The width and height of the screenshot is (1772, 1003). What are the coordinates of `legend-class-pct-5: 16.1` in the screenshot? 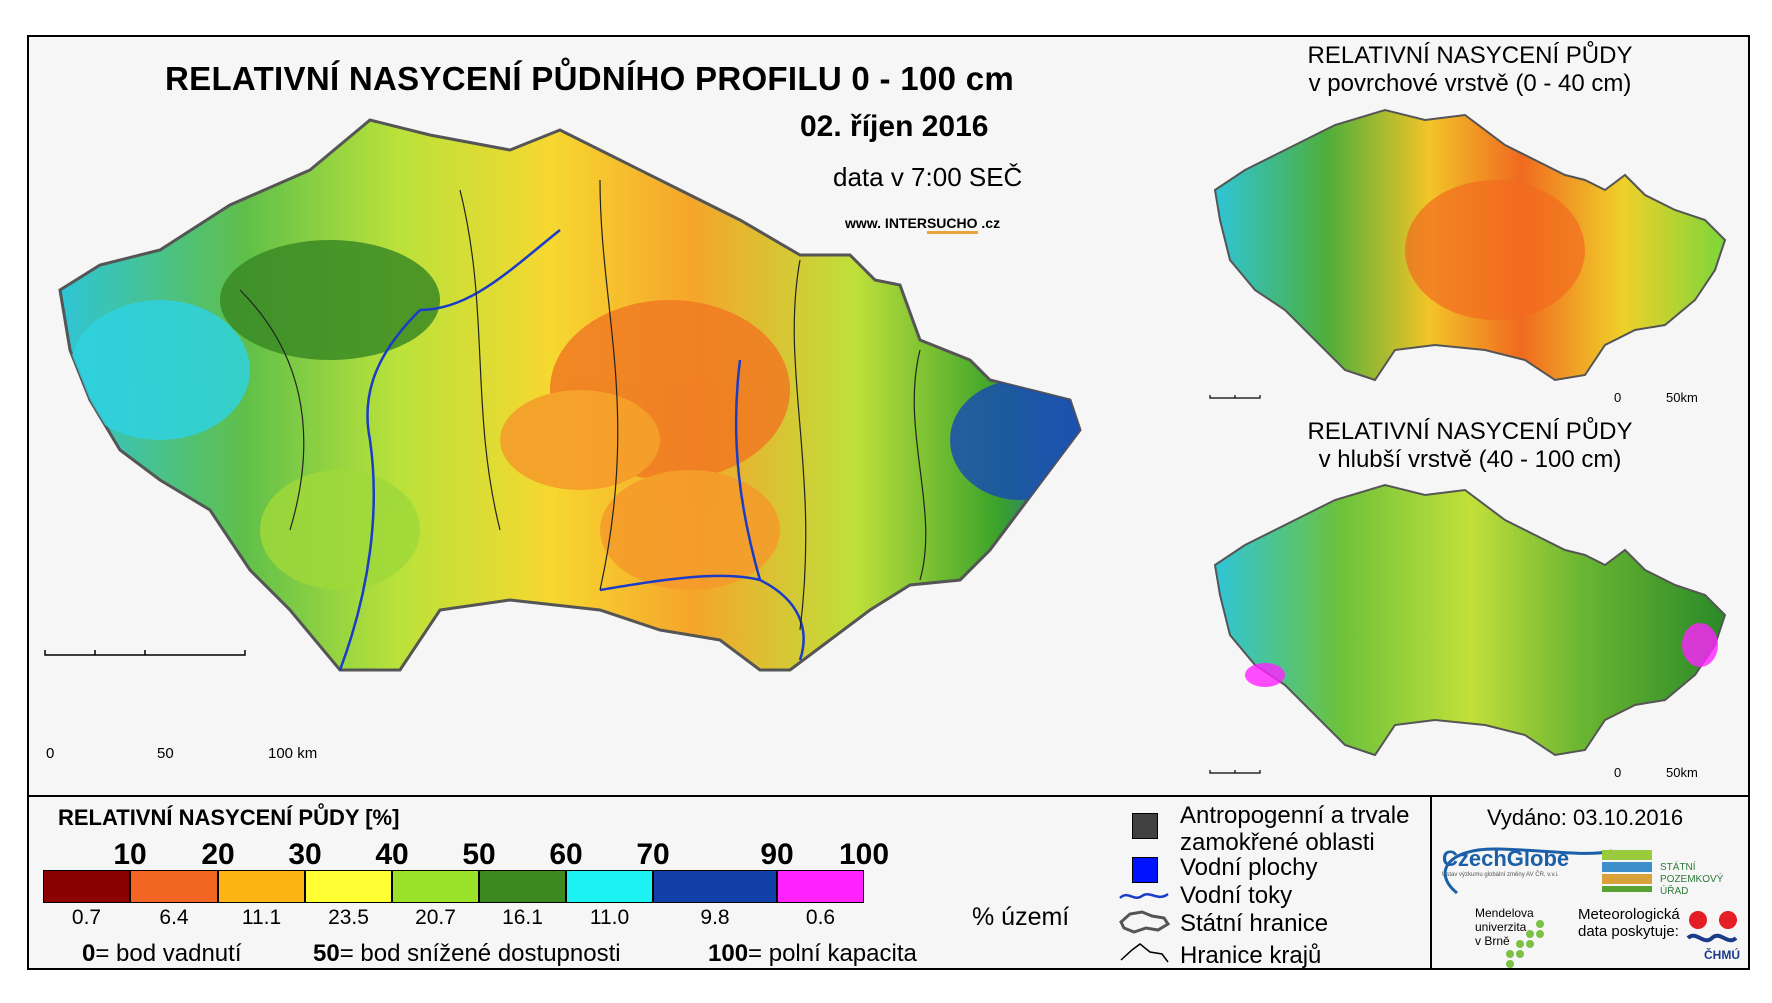 It's located at (522, 917).